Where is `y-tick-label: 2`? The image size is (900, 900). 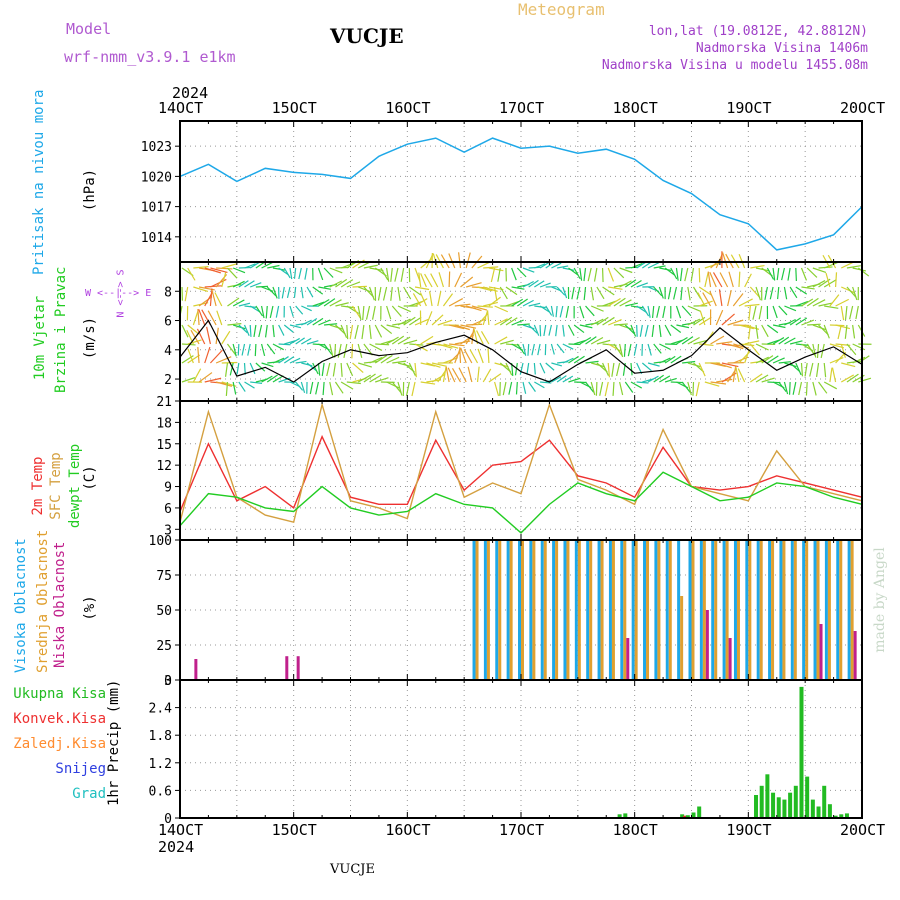 y-tick-label: 2 is located at coordinates (168, 380).